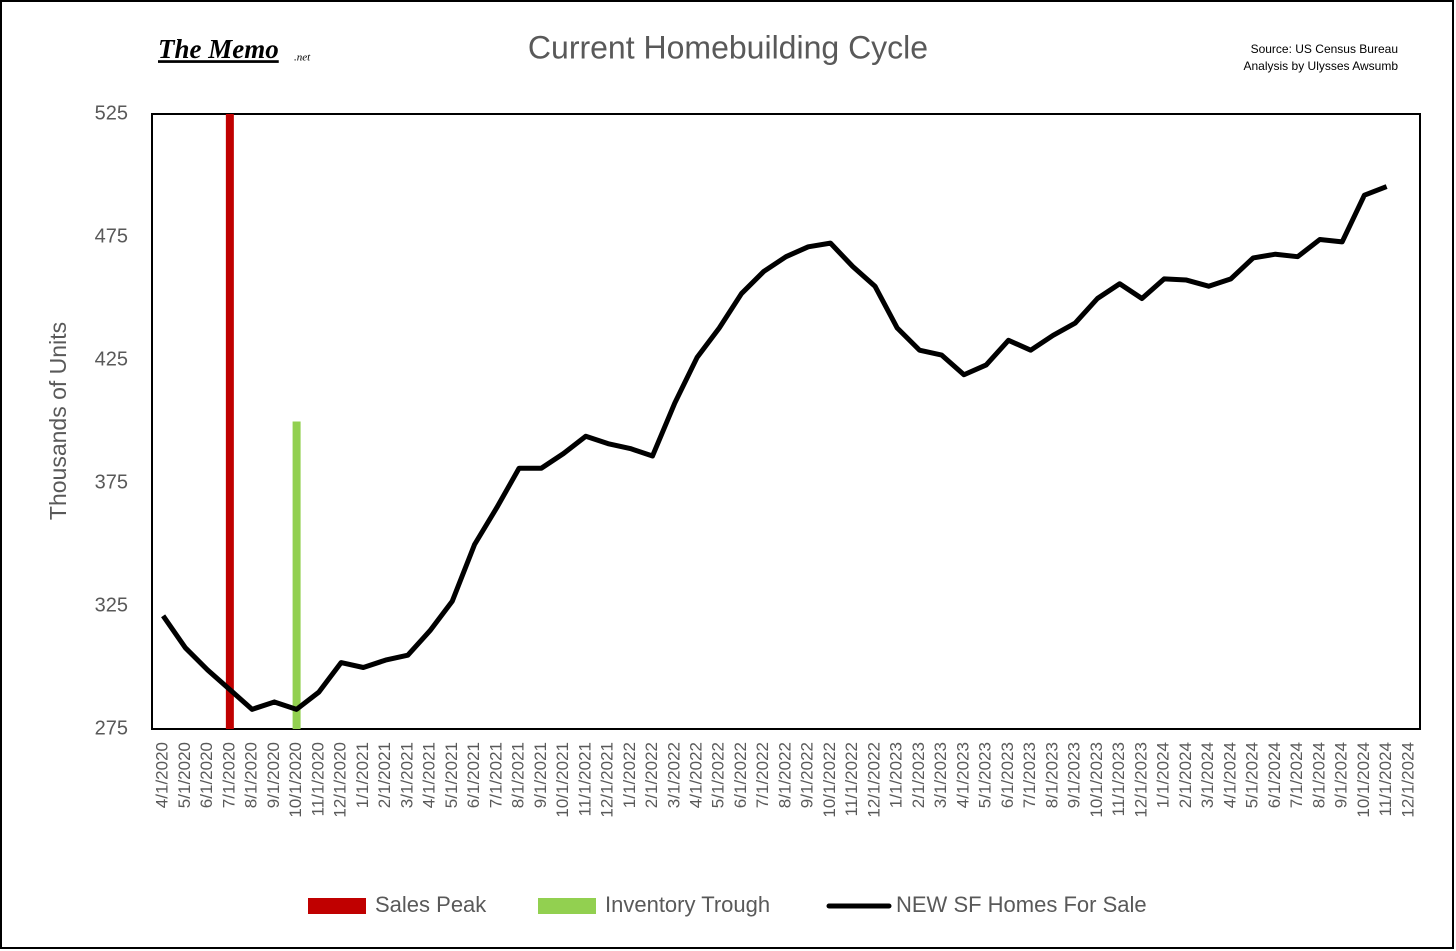 This screenshot has width=1456, height=951. Describe the element at coordinates (1252, 775) in the screenshot. I see `x-tick-label: 5/1/2024` at that location.